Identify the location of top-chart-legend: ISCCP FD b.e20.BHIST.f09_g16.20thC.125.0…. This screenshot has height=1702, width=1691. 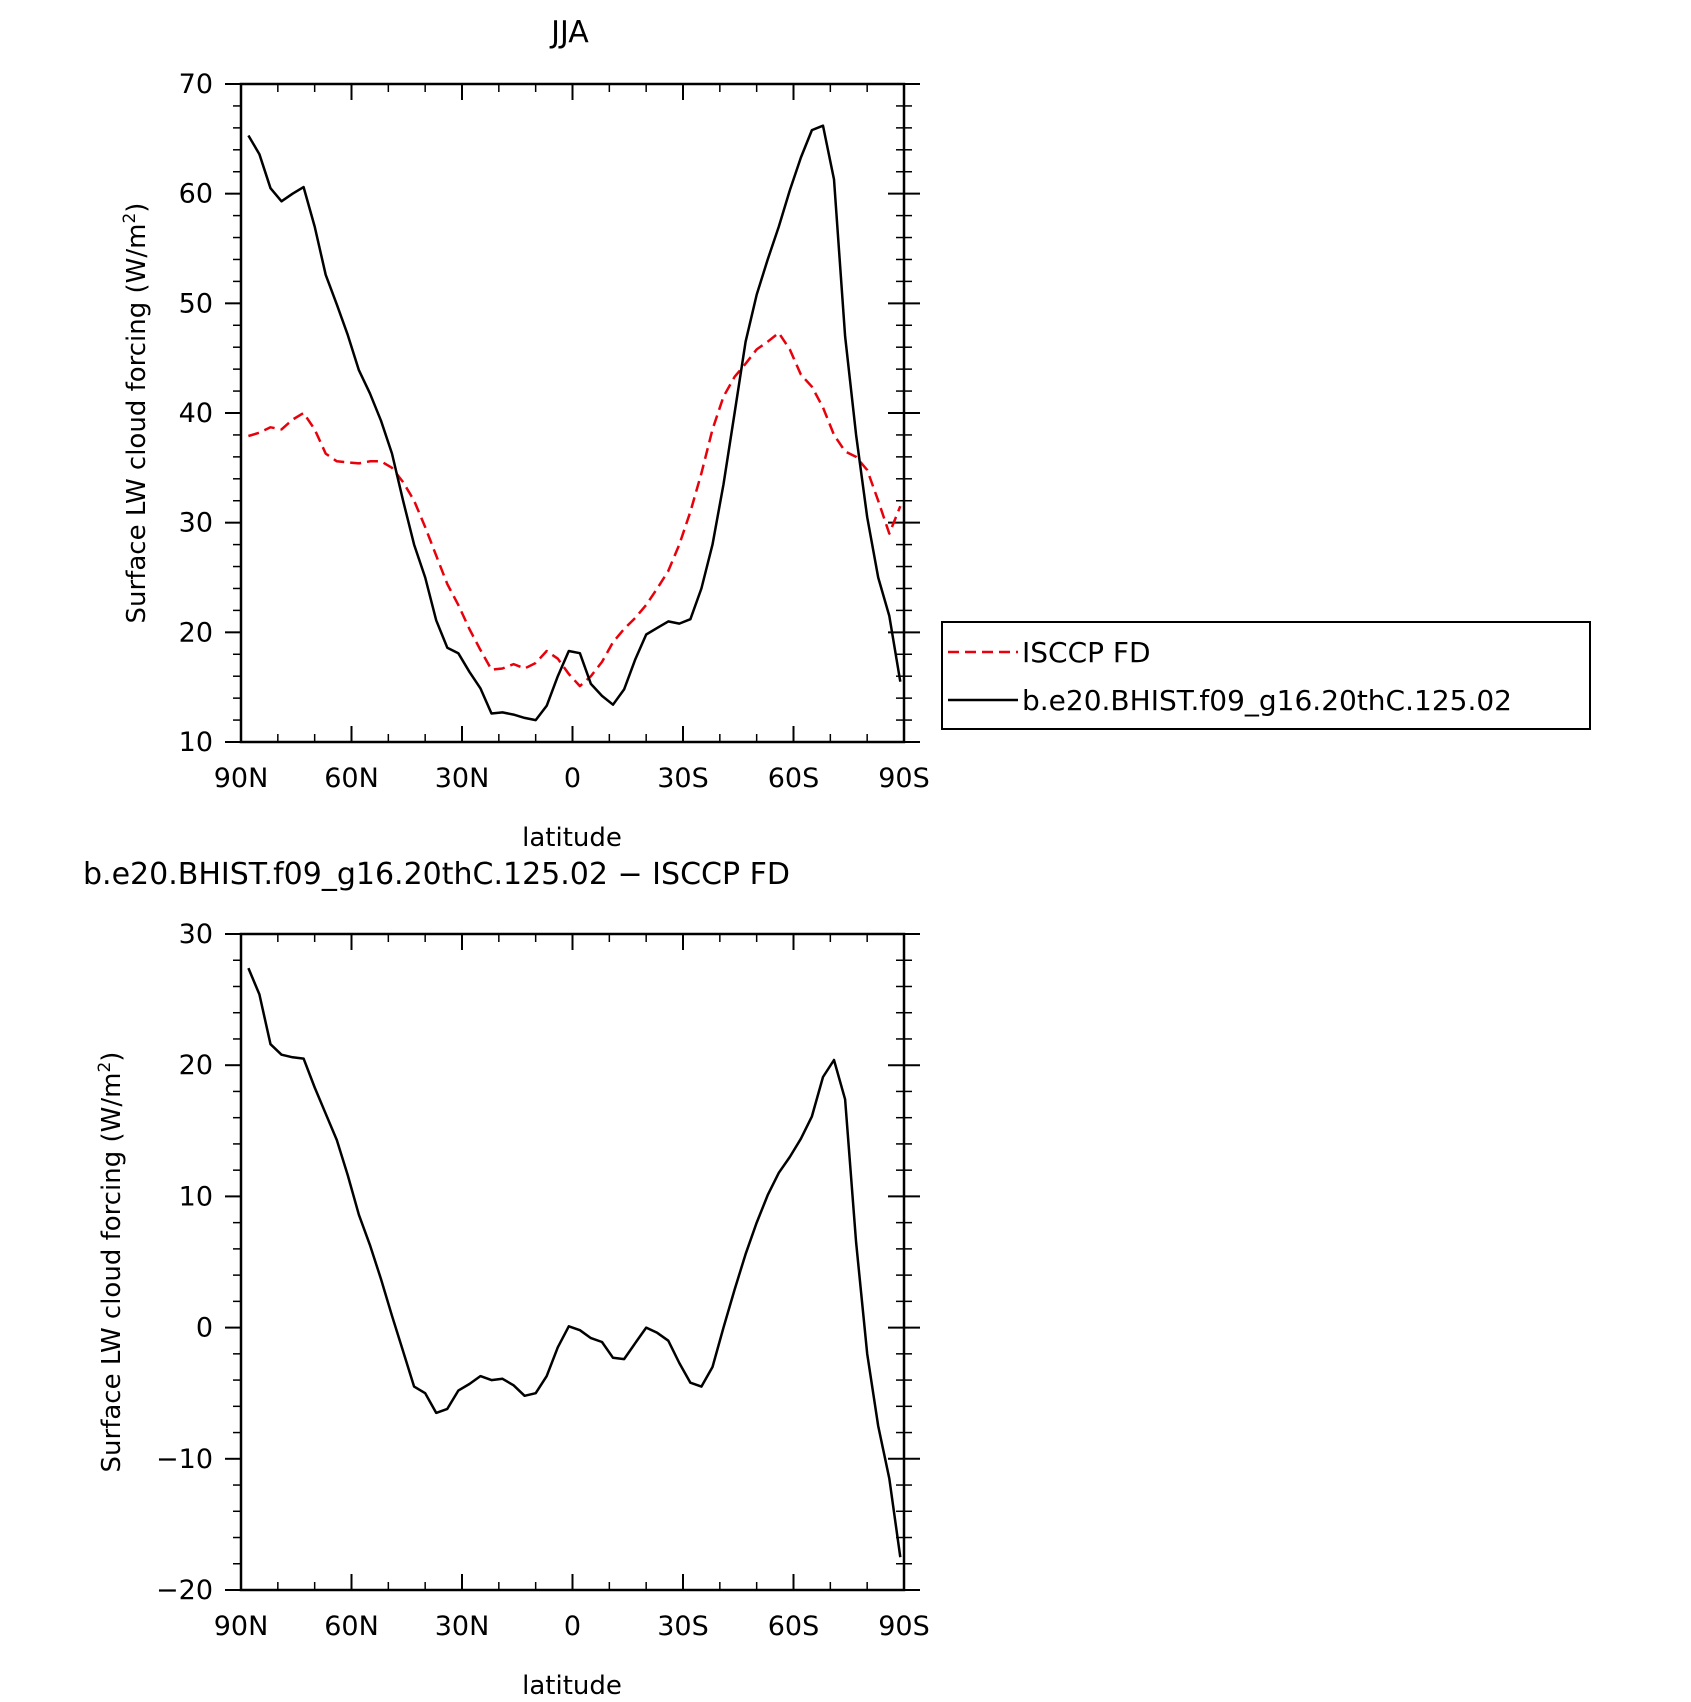
(1266, 675).